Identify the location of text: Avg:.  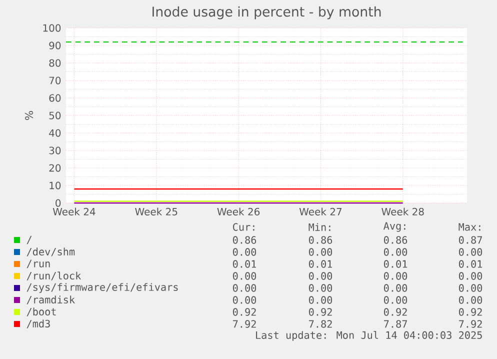
(395, 227).